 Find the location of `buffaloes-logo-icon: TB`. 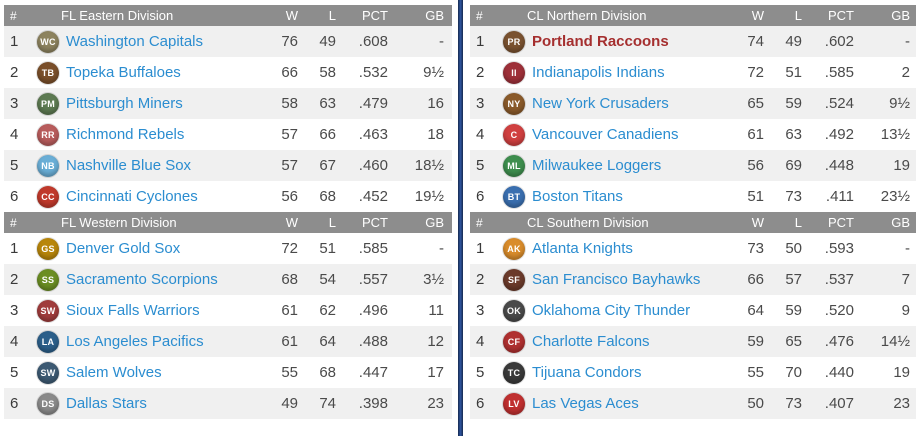

buffaloes-logo-icon: TB is located at coordinates (48, 72).